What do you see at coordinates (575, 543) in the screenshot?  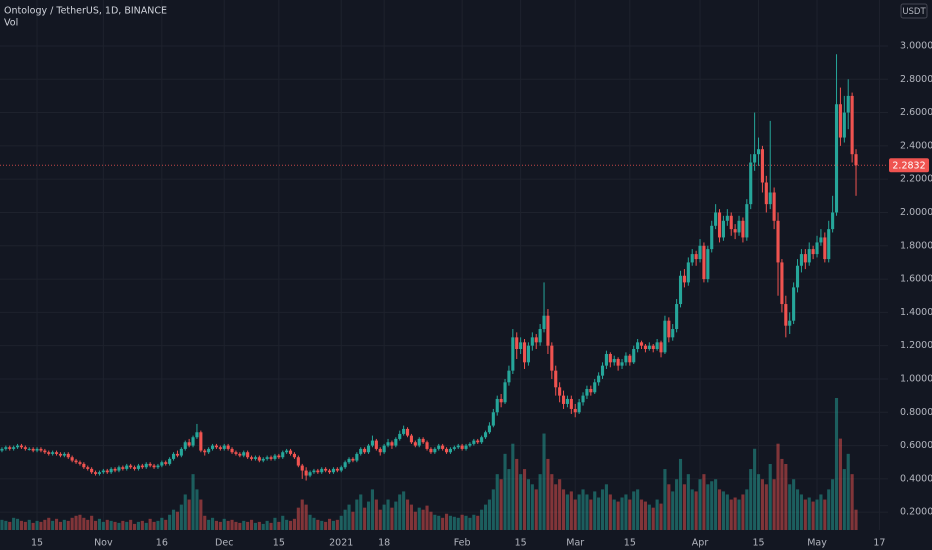 I see `x-tick-label: Mar` at bounding box center [575, 543].